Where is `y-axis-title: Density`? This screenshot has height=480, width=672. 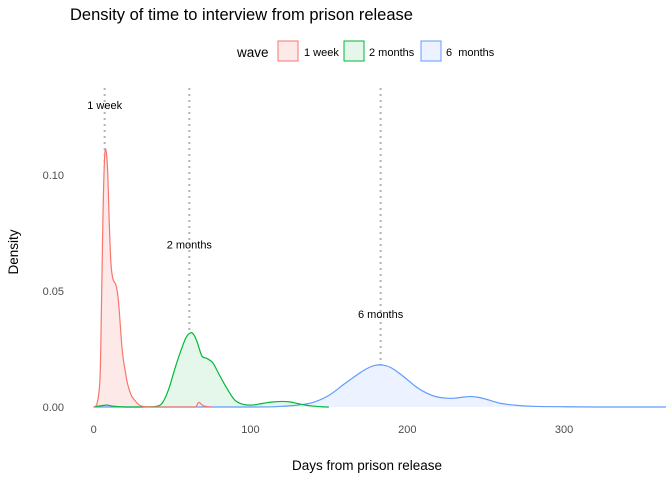
y-axis-title: Density is located at coordinates (13, 251).